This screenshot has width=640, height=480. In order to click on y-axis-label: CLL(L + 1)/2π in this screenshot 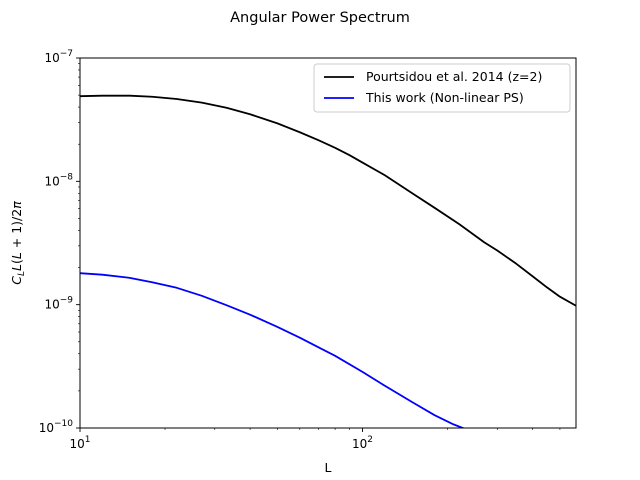, I will do `click(18, 243)`.